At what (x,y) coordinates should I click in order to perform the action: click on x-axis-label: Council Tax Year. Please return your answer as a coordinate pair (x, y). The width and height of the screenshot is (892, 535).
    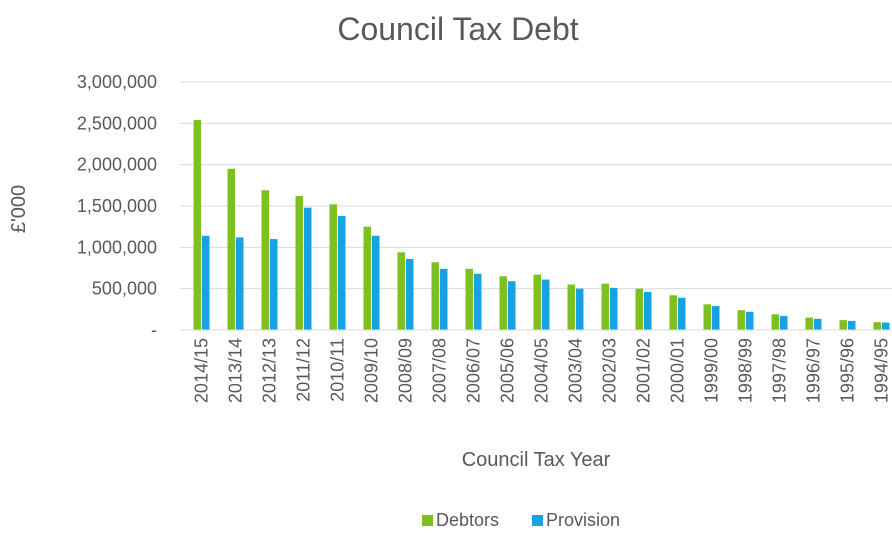
    Looking at the image, I should click on (536, 460).